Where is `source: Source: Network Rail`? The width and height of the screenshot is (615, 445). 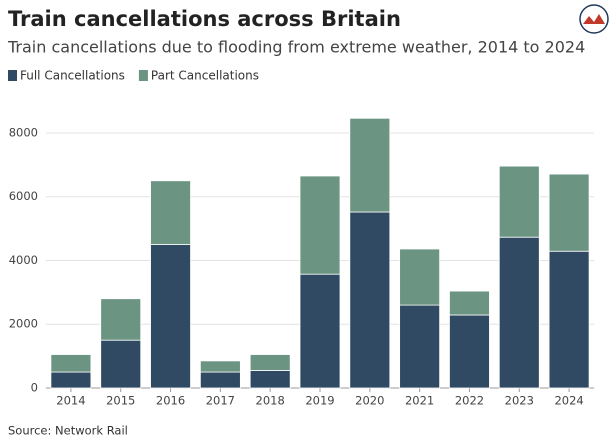 source: Source: Network Rail is located at coordinates (68, 431).